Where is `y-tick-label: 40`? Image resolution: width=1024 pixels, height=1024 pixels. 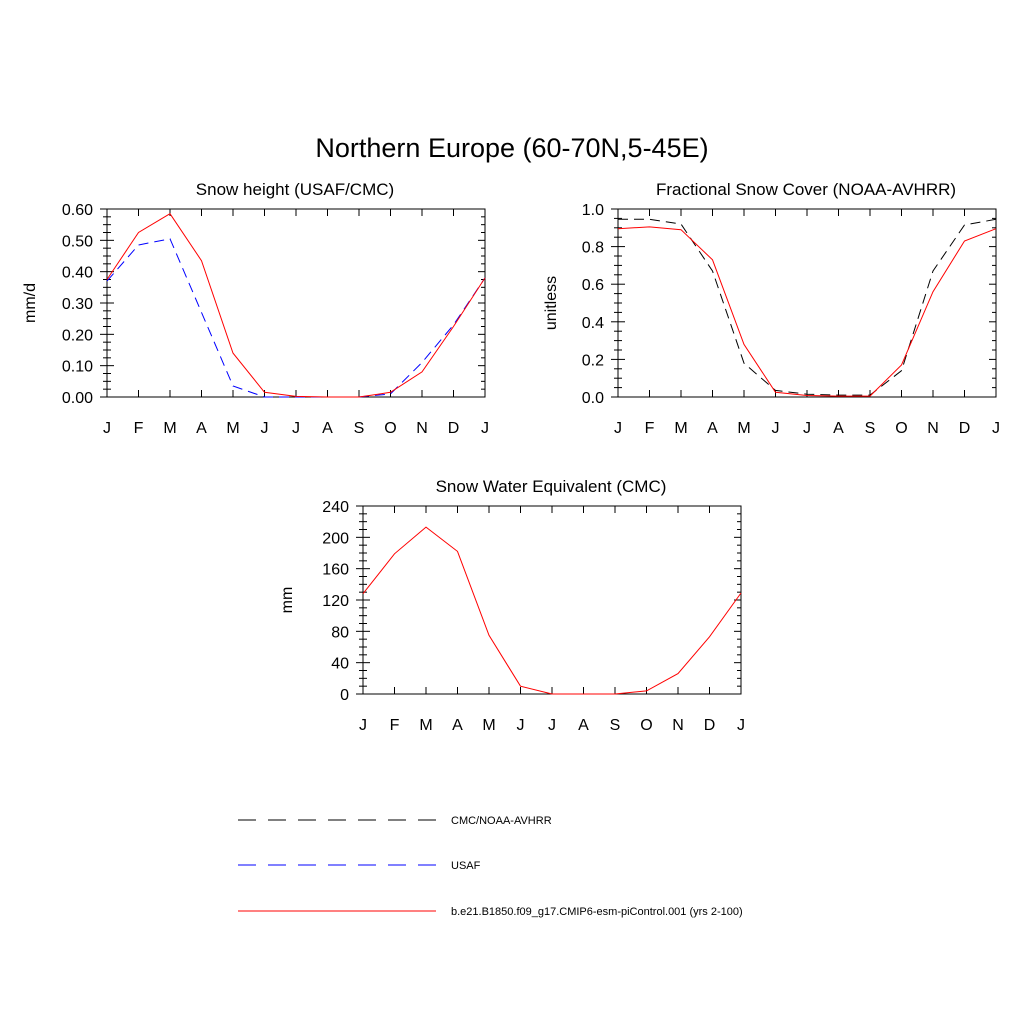
y-tick-label: 40 is located at coordinates (340, 664).